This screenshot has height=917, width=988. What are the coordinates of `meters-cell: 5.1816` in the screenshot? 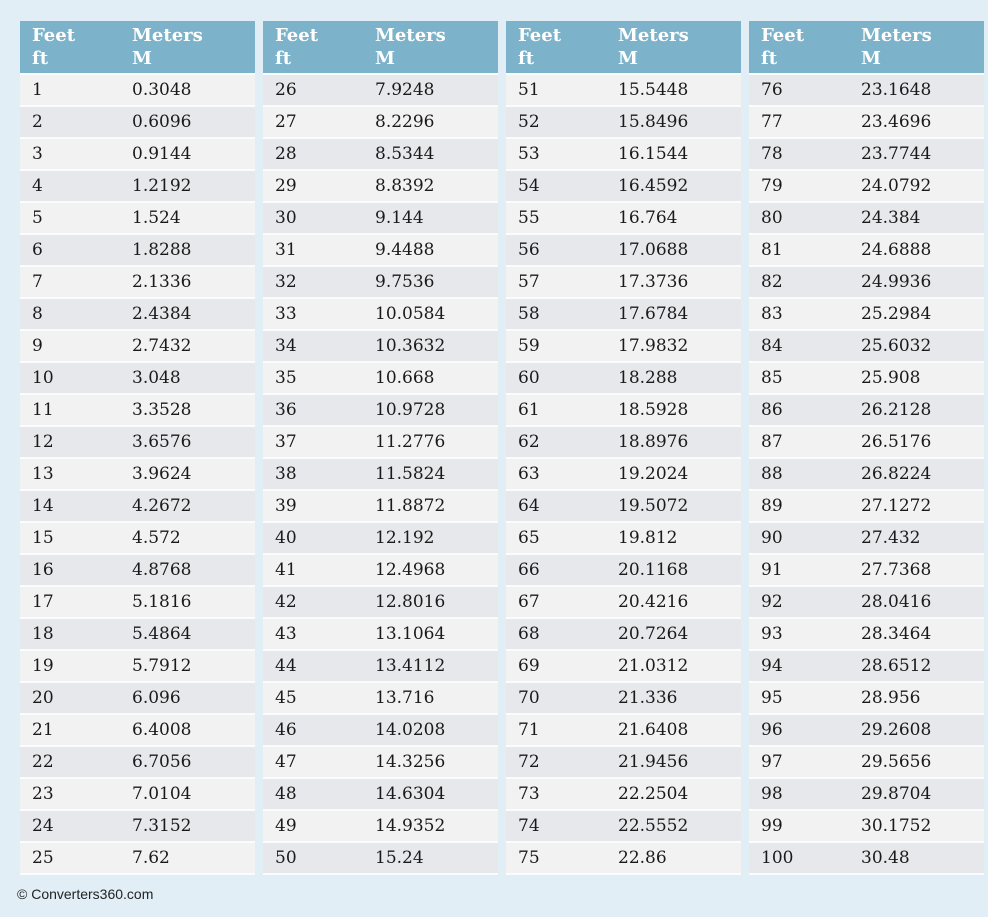 It's located at (193, 602).